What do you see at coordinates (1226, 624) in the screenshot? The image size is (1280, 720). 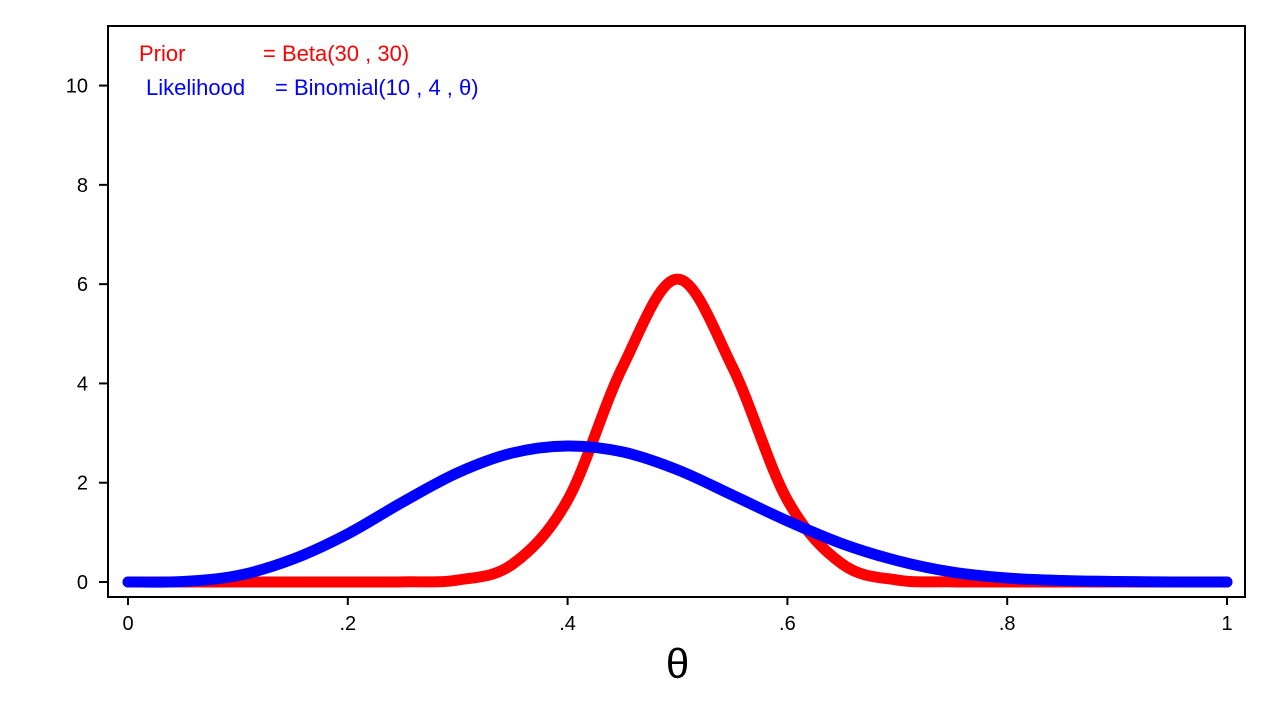 I see `x-tick-label: 1` at bounding box center [1226, 624].